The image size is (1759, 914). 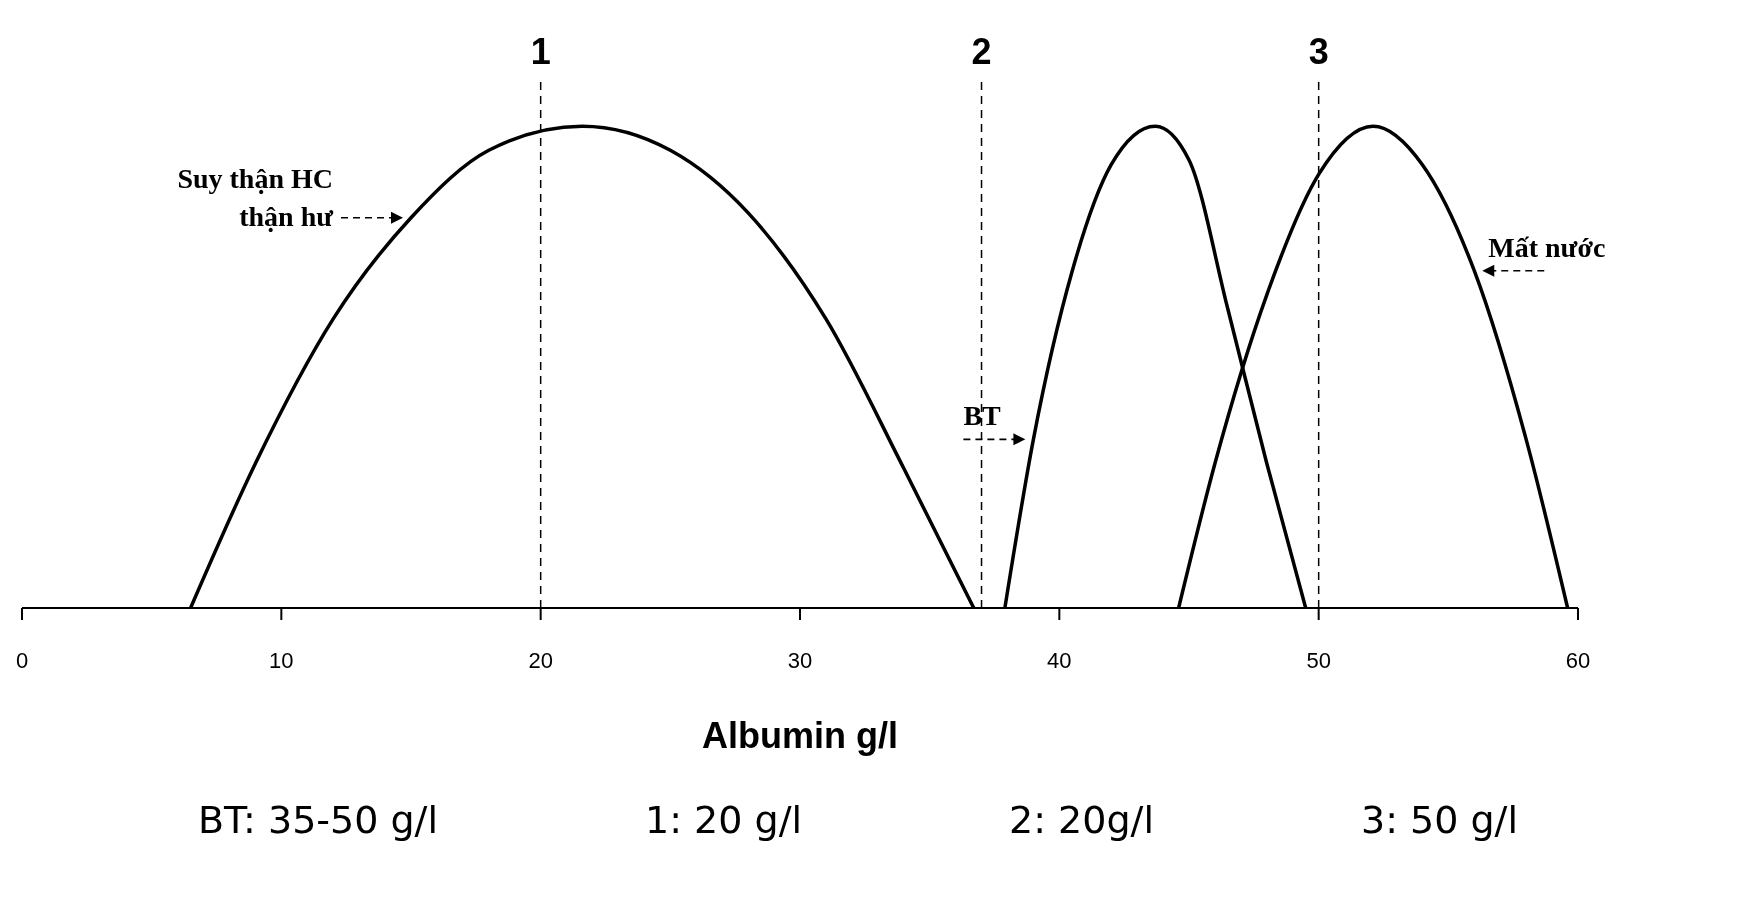 What do you see at coordinates (981, 51) in the screenshot?
I see `text: 2` at bounding box center [981, 51].